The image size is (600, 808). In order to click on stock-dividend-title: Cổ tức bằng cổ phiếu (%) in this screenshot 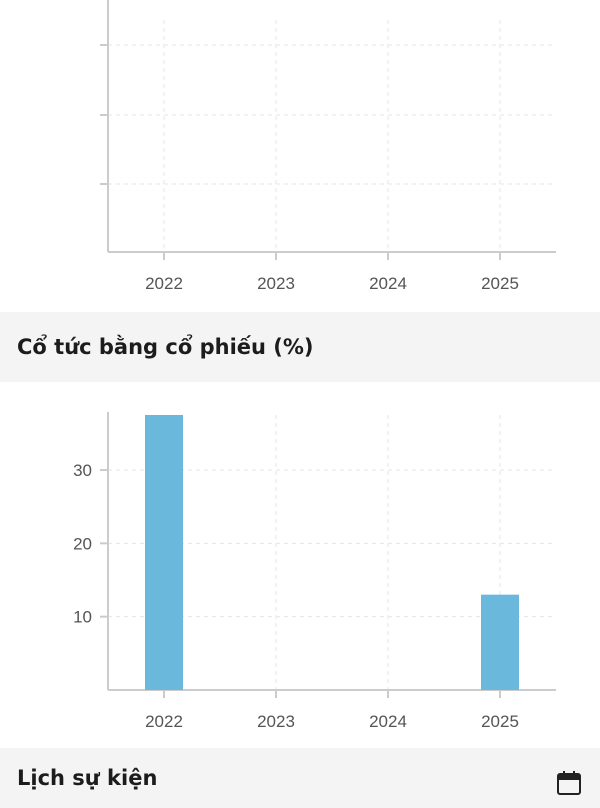, I will do `click(165, 347)`.